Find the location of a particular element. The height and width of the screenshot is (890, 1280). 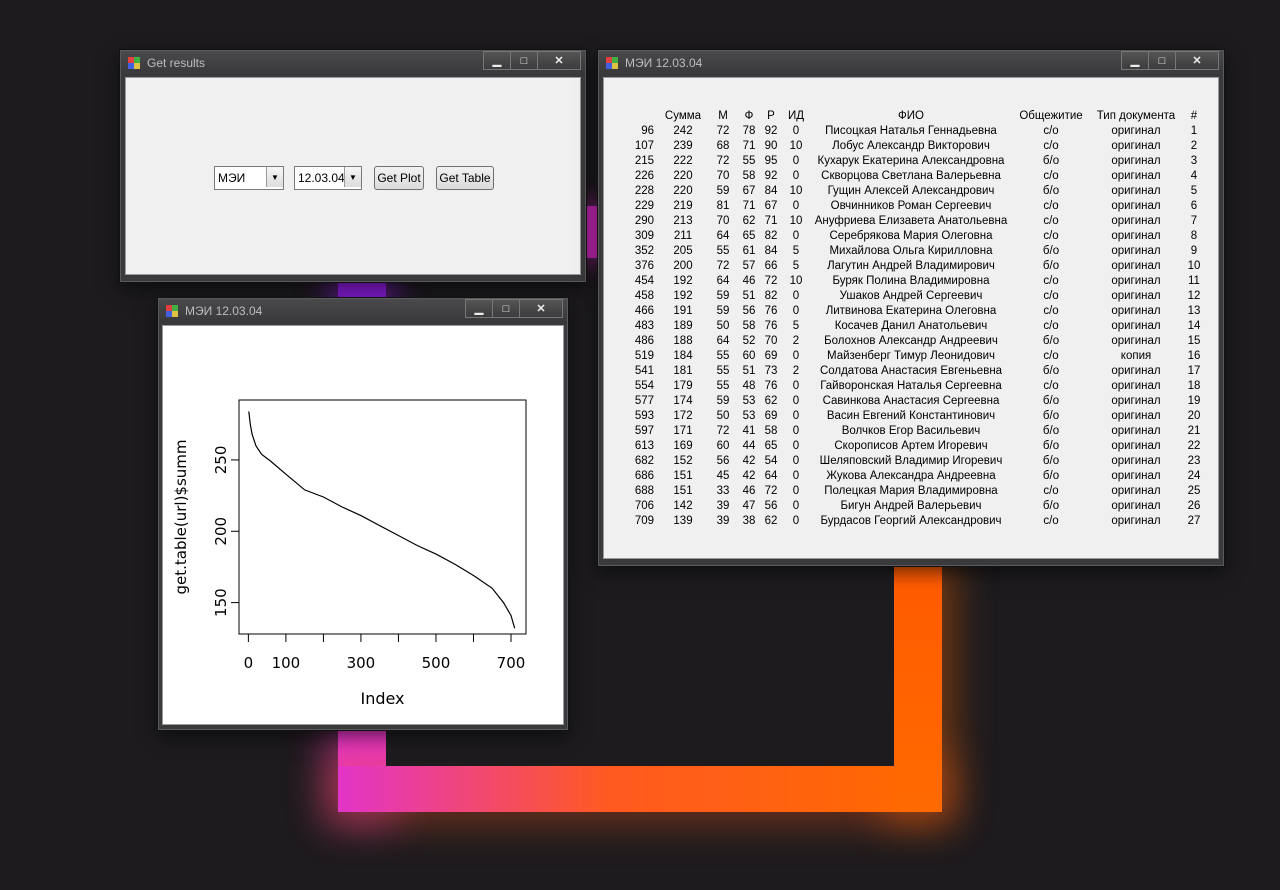

table-cell: 7 is located at coordinates (1194, 220).